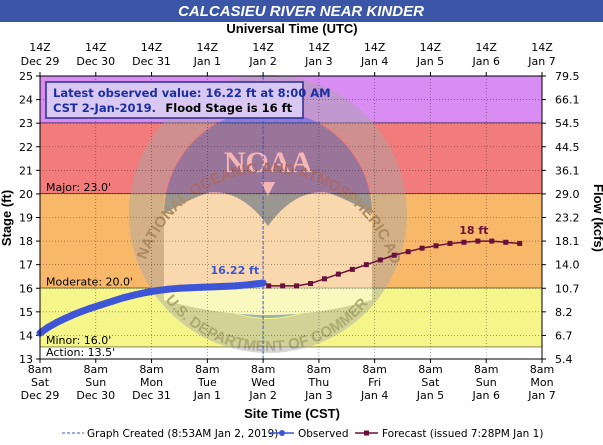 This screenshot has width=603, height=445. I want to click on top-tick-label-4-0: 14Z, so click(263, 47).